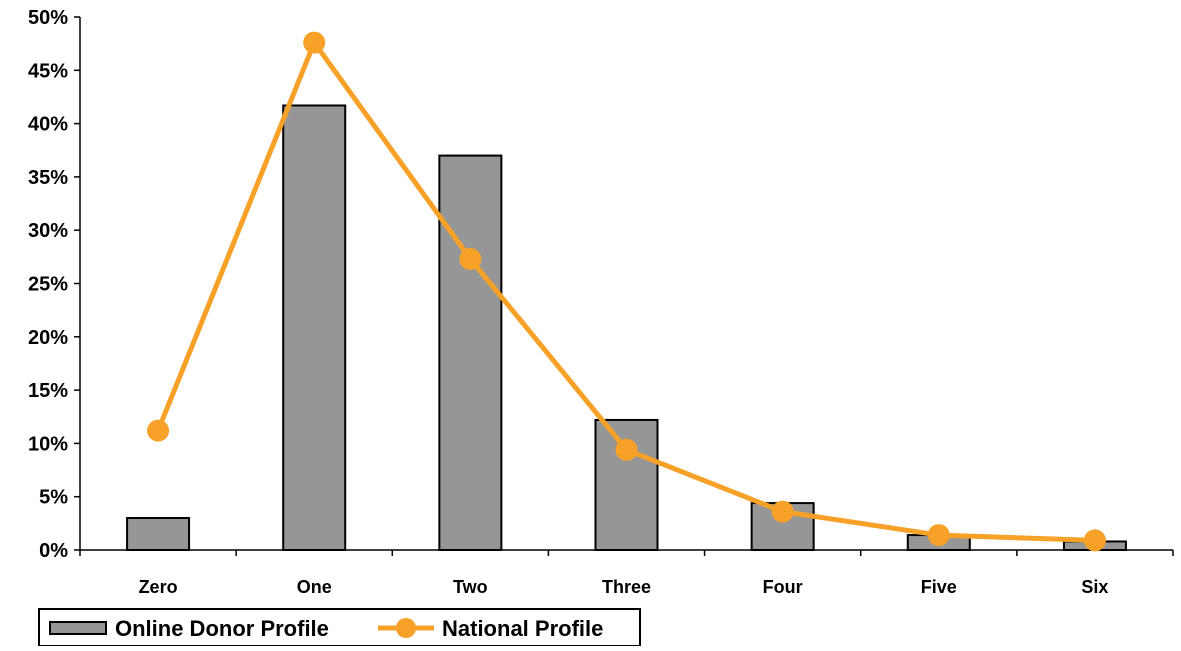 The image size is (1181, 651). Describe the element at coordinates (1094, 587) in the screenshot. I see `x-tick-label: Six` at that location.